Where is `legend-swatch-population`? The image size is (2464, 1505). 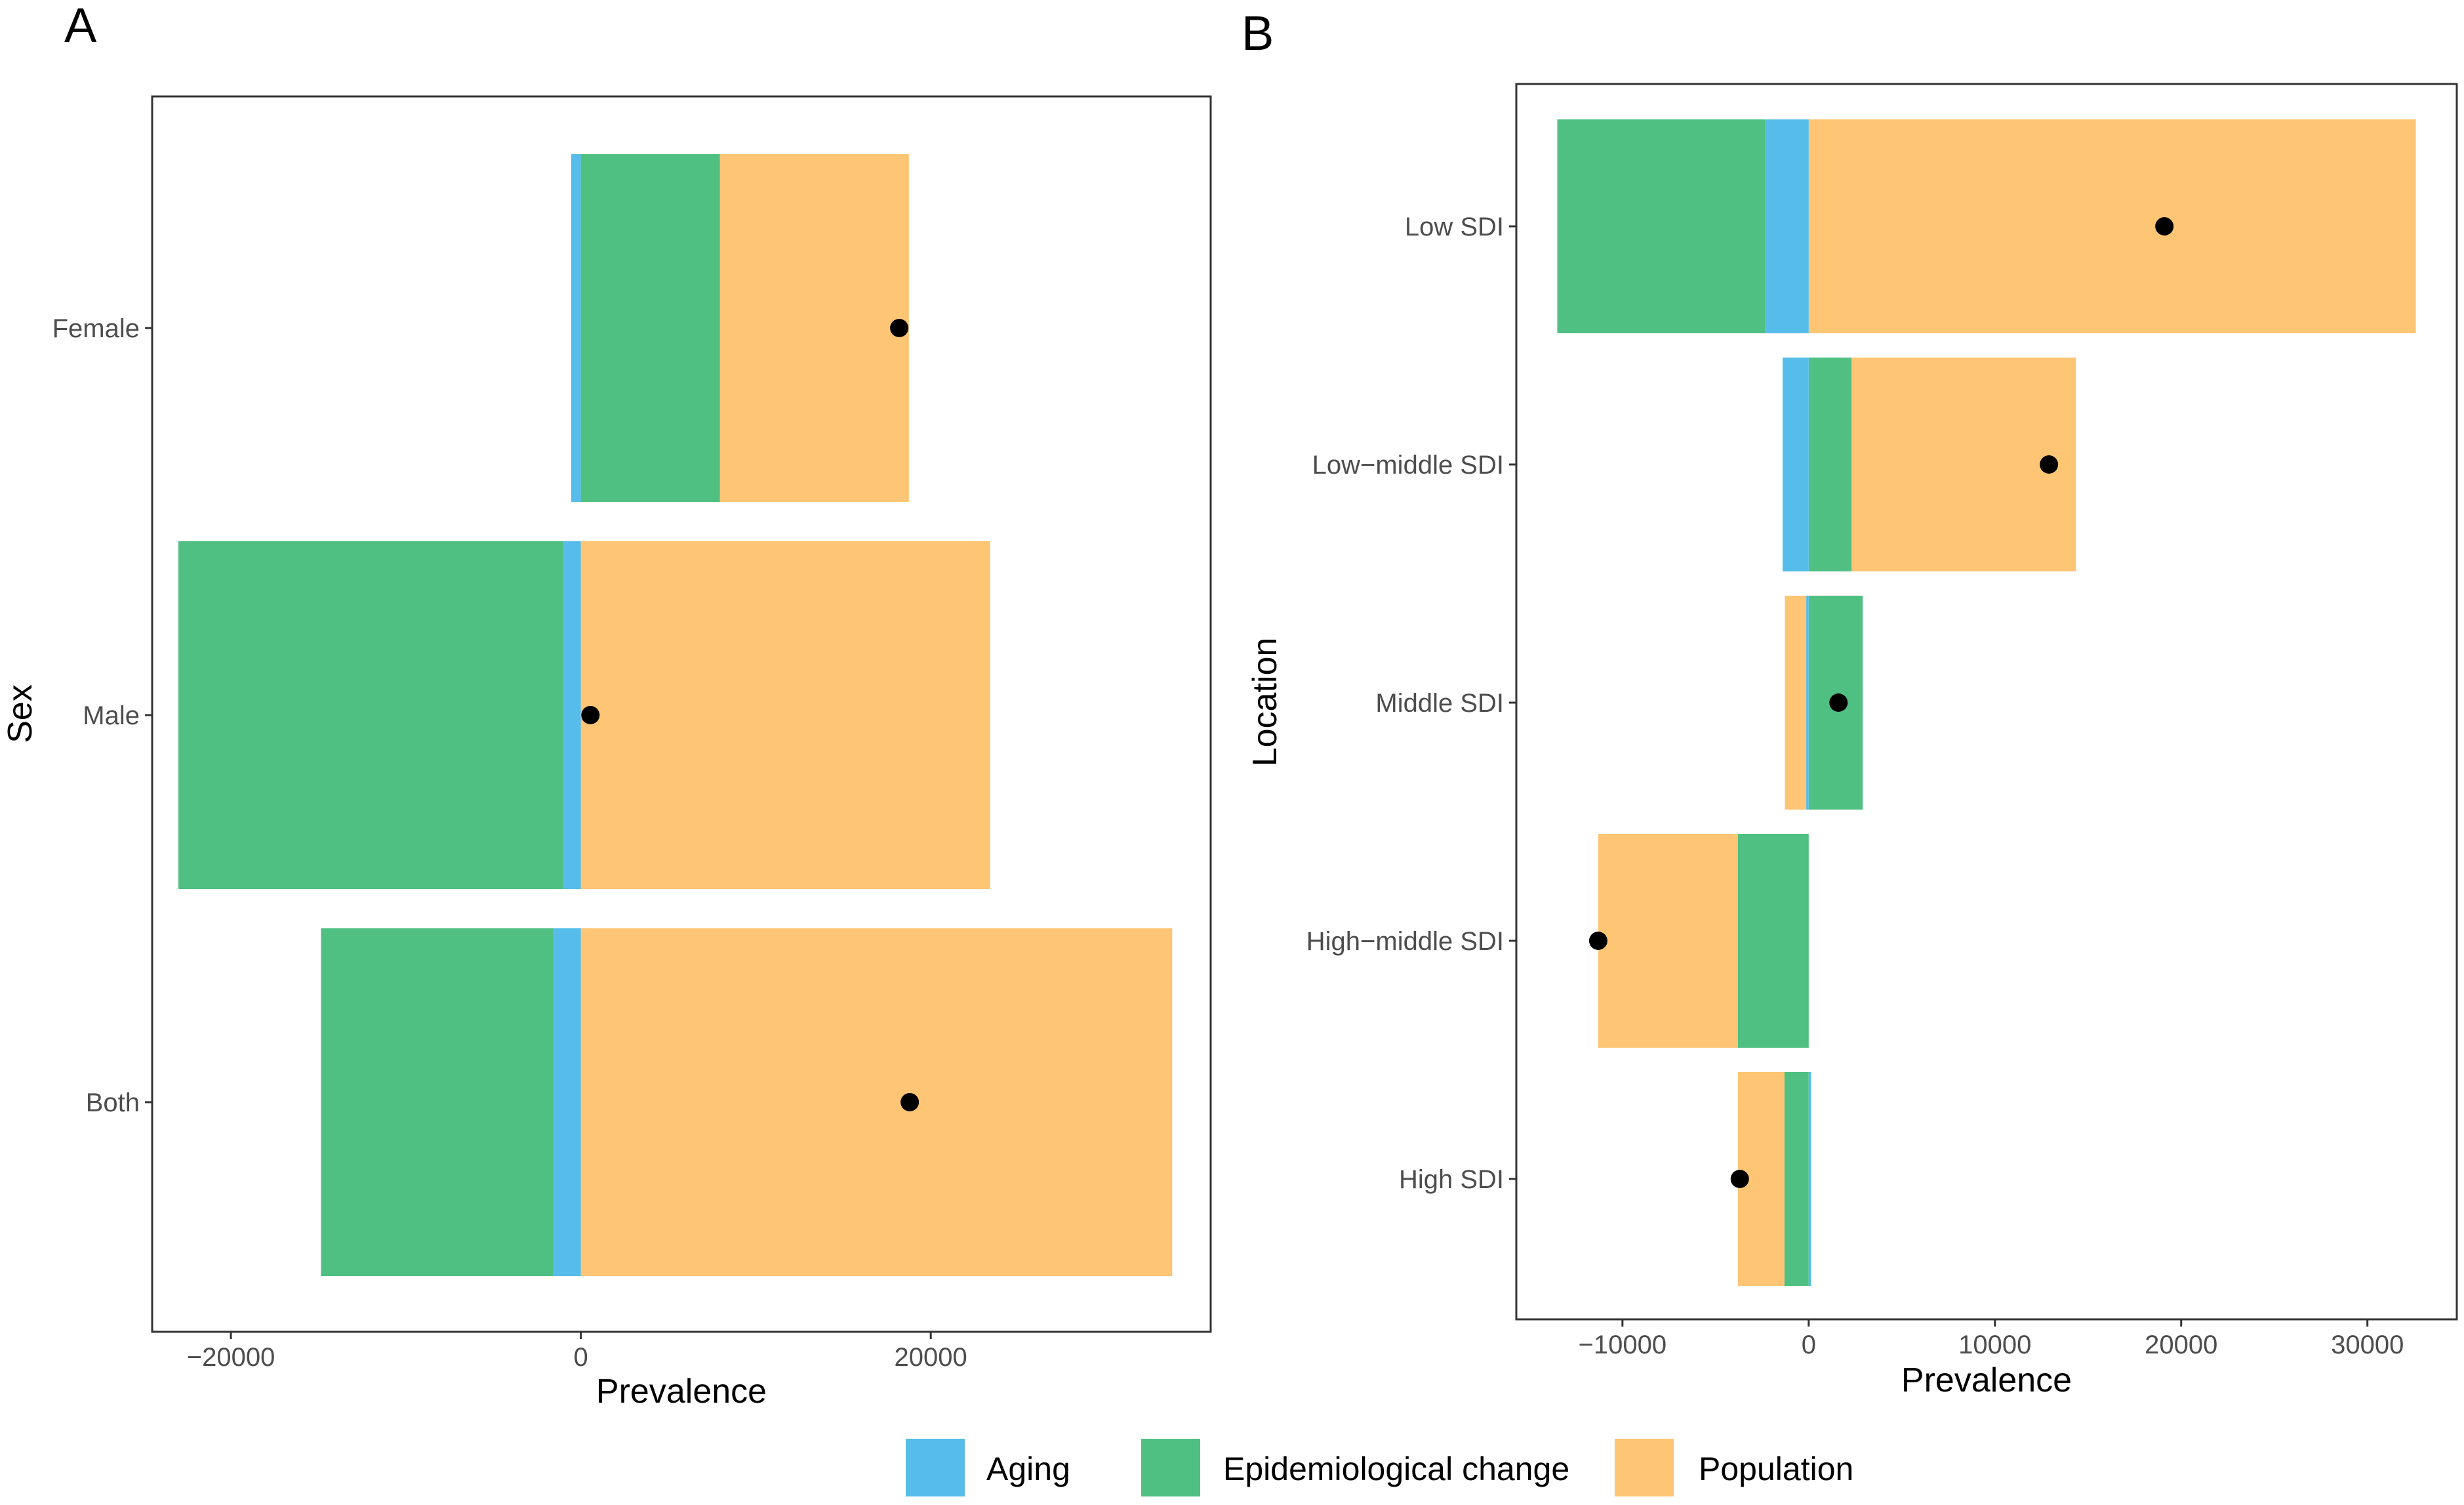 legend-swatch-population is located at coordinates (1644, 1468).